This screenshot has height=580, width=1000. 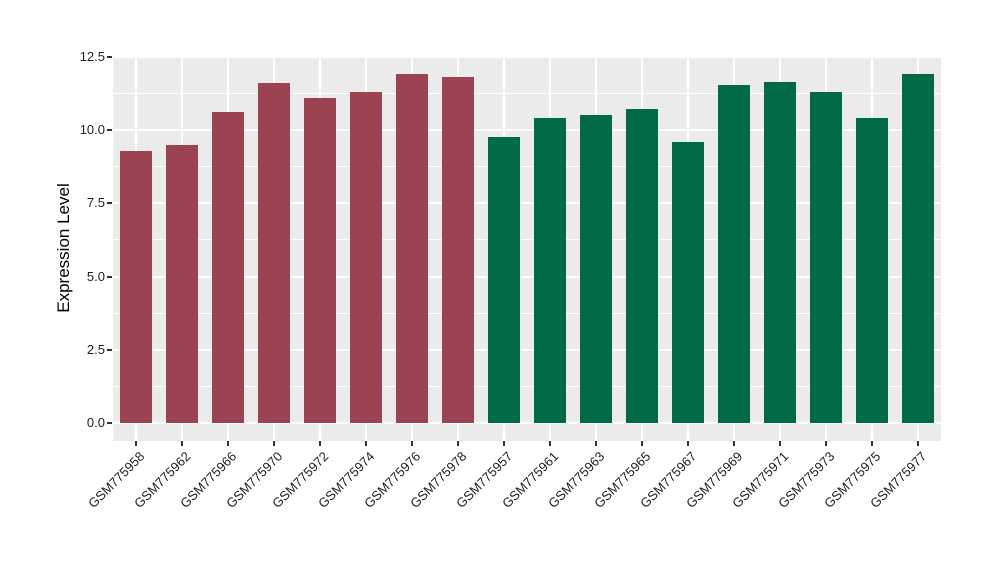 What do you see at coordinates (95, 203) in the screenshot?
I see `y-tick-label: 7.5` at bounding box center [95, 203].